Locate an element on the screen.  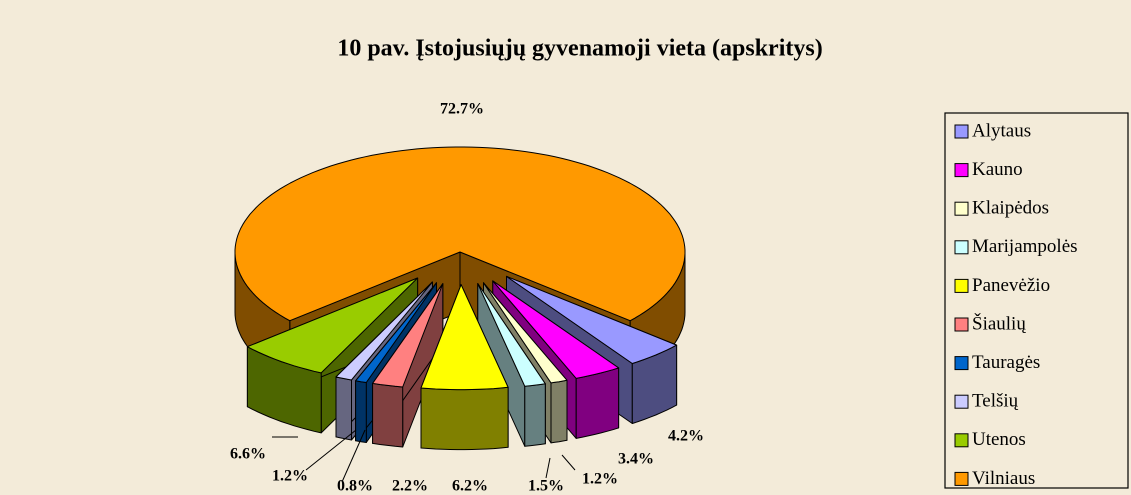
value-label: 0.8% is located at coordinates (355, 486).